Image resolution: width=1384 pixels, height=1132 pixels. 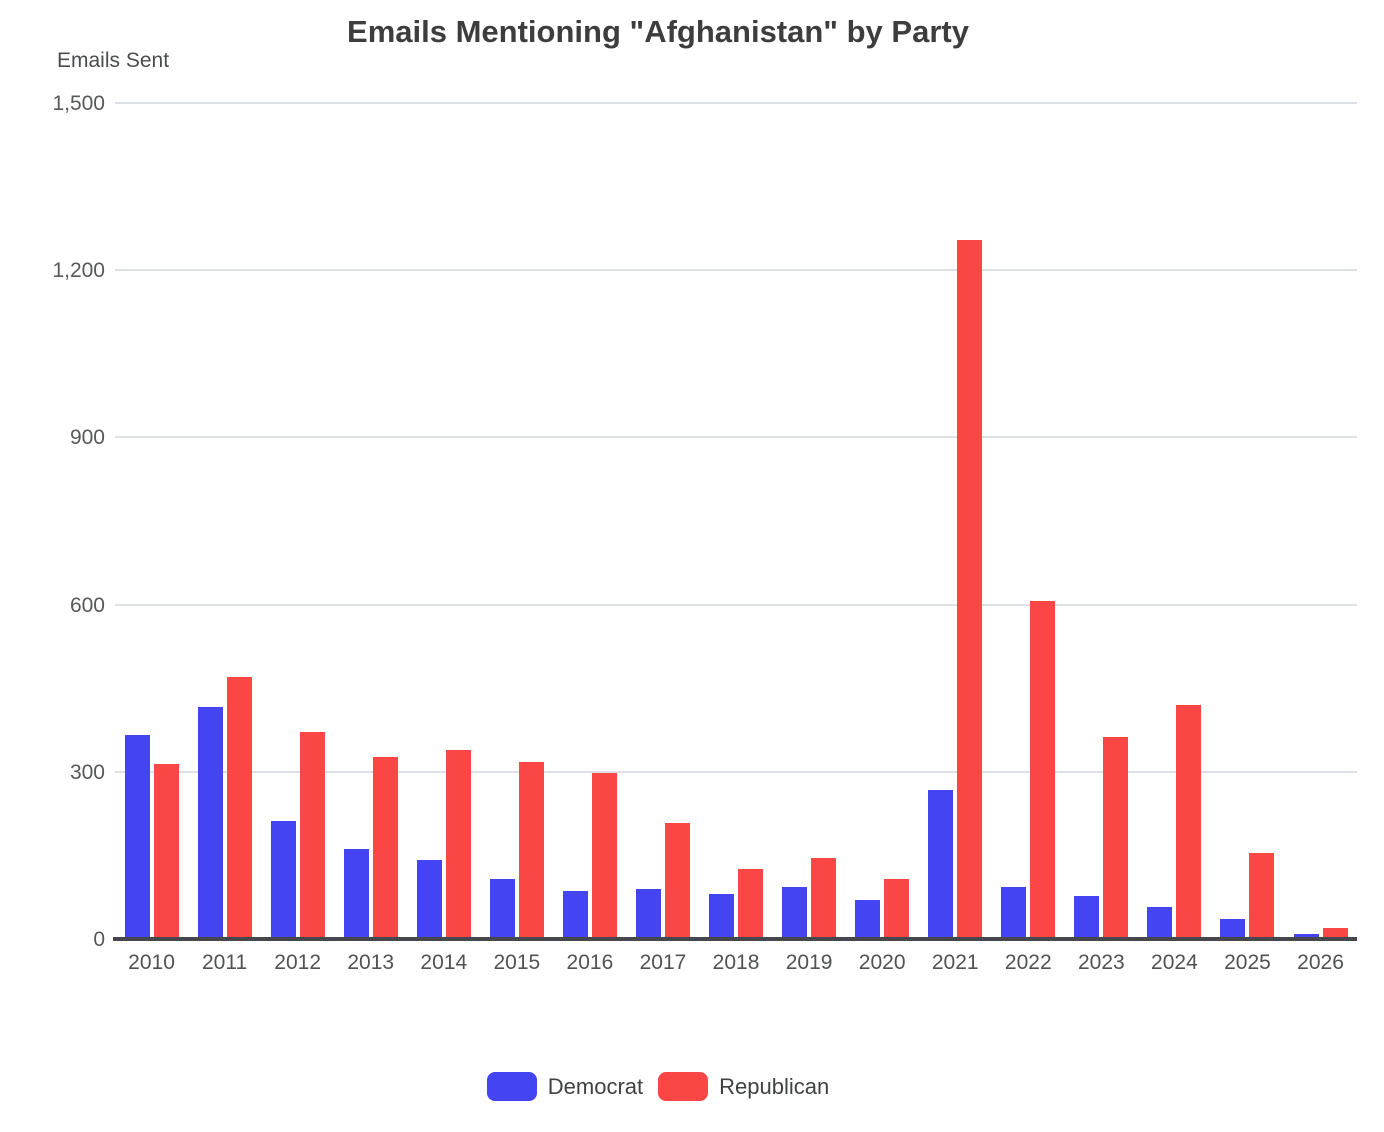 I want to click on bar-democrat-2018, so click(x=722, y=916).